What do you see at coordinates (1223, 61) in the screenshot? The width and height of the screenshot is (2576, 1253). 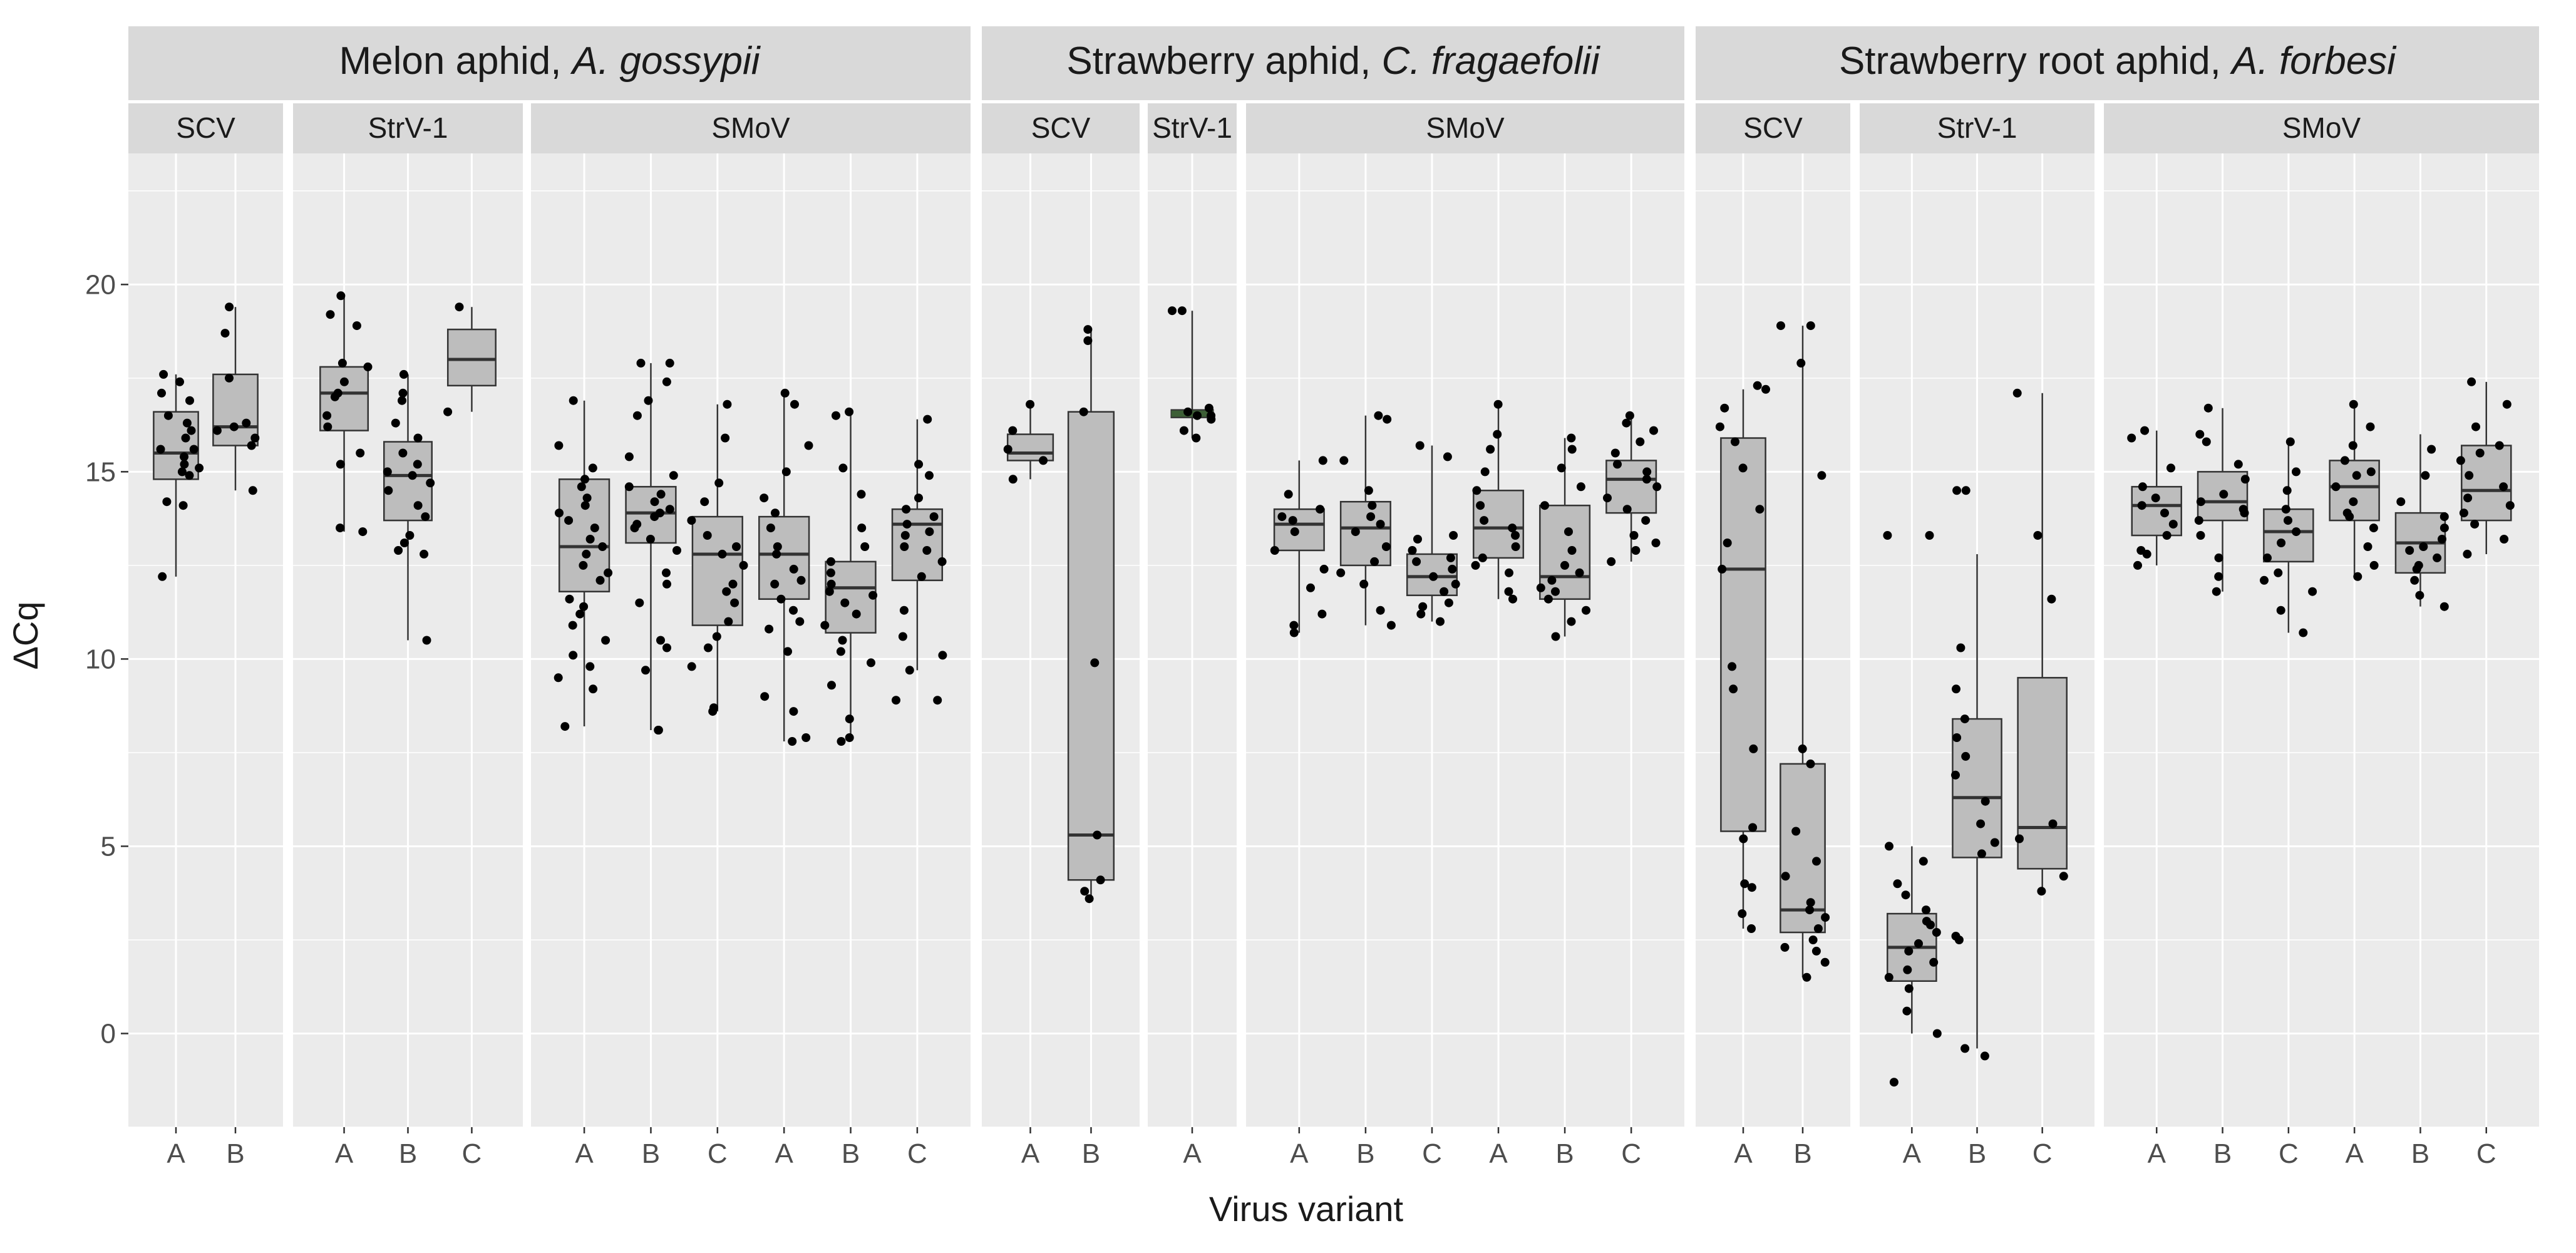 I see `species-name: Strawberry aphid,` at bounding box center [1223, 61].